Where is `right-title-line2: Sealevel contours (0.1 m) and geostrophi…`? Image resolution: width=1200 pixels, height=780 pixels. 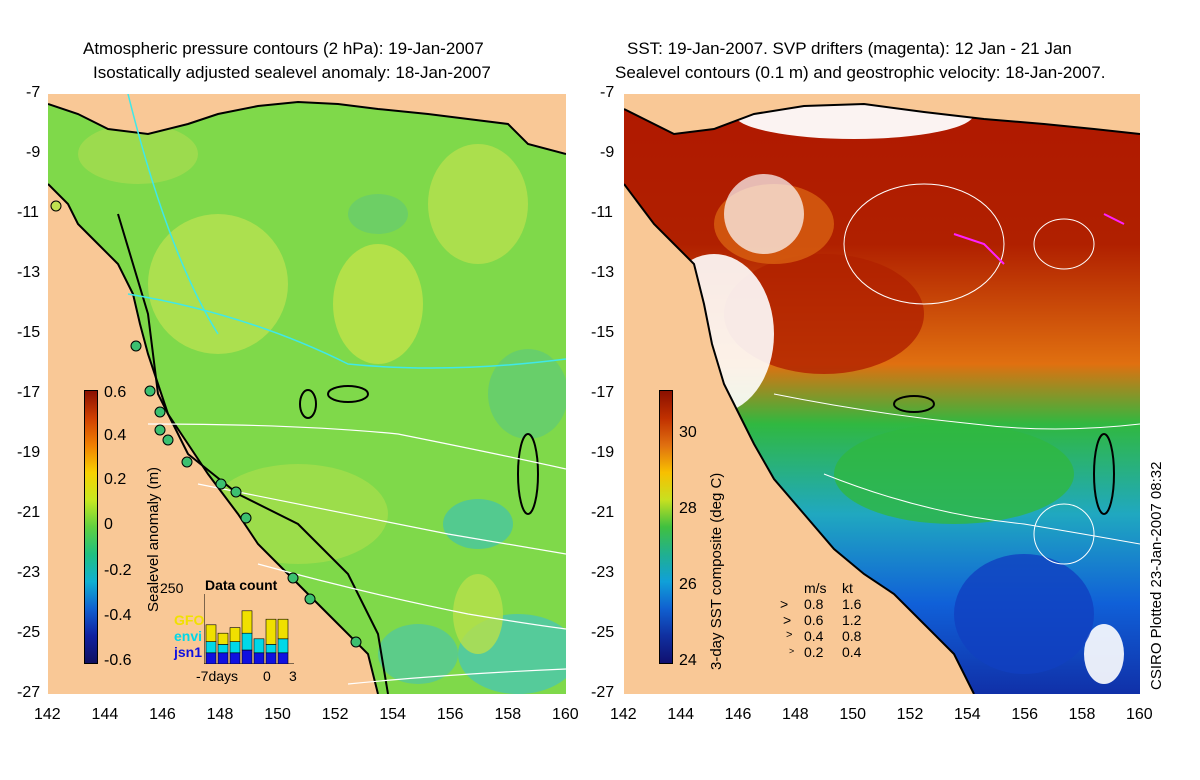
right-title-line2: Sealevel contours (0.1 m) and geostrophi… is located at coordinates (860, 72).